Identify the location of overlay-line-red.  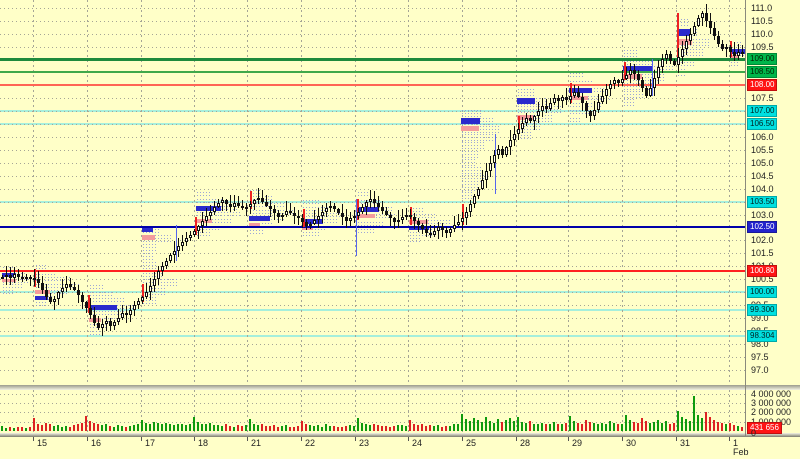
(372, 271).